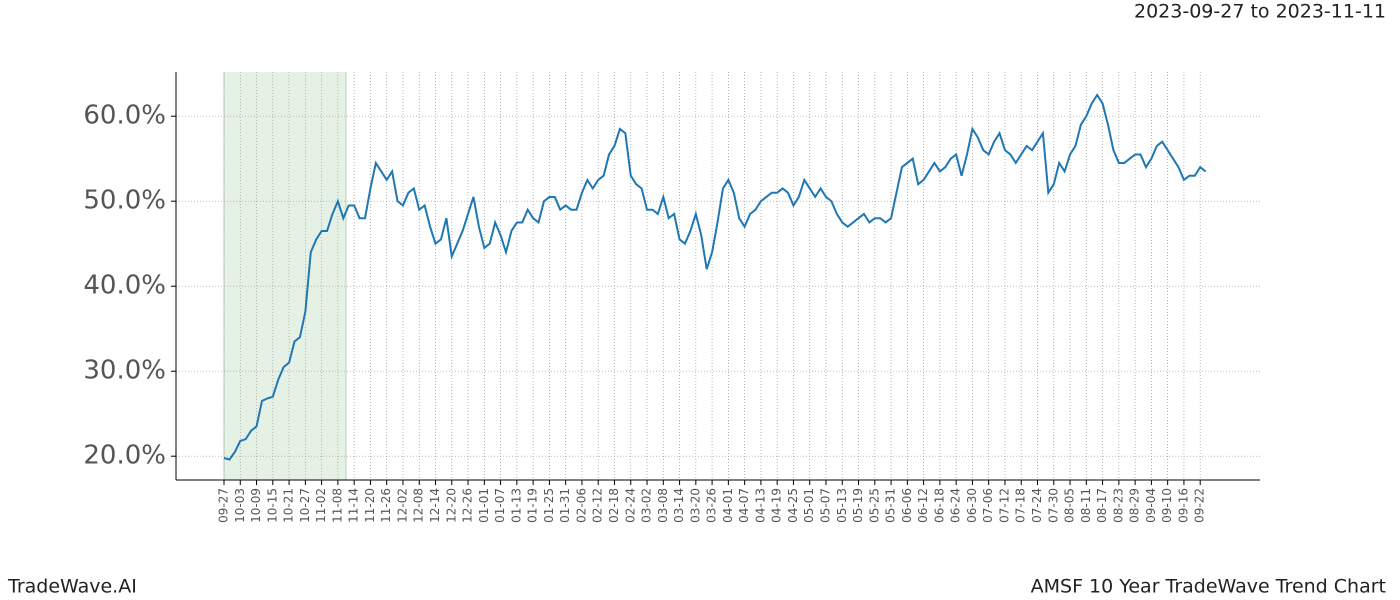 Image resolution: width=1400 pixels, height=600 pixels. Describe the element at coordinates (1037, 505) in the screenshot. I see `x-tick-label: 07-24` at that location.